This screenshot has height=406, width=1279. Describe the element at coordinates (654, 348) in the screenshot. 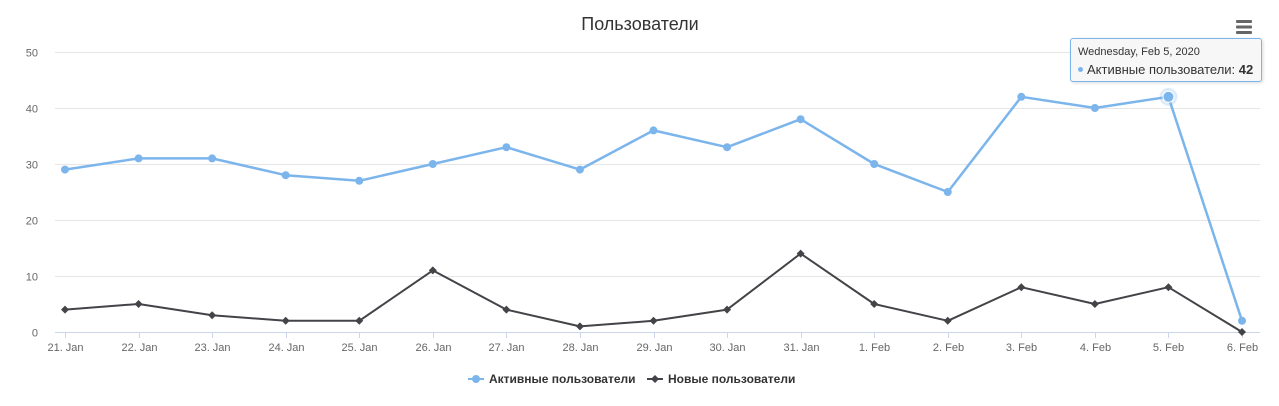

I see `x-tick-label: 29. Jan` at that location.